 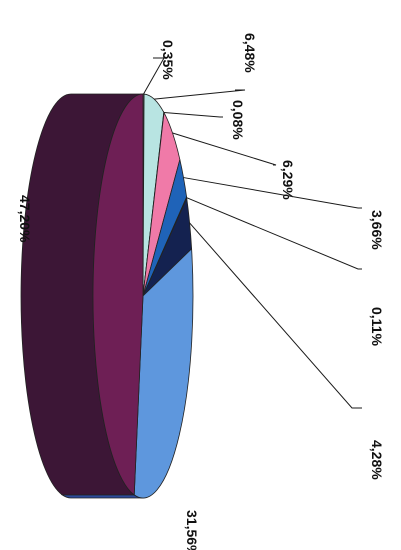 What do you see at coordinates (168, 60) in the screenshot?
I see `slice-label: 0,35%` at bounding box center [168, 60].